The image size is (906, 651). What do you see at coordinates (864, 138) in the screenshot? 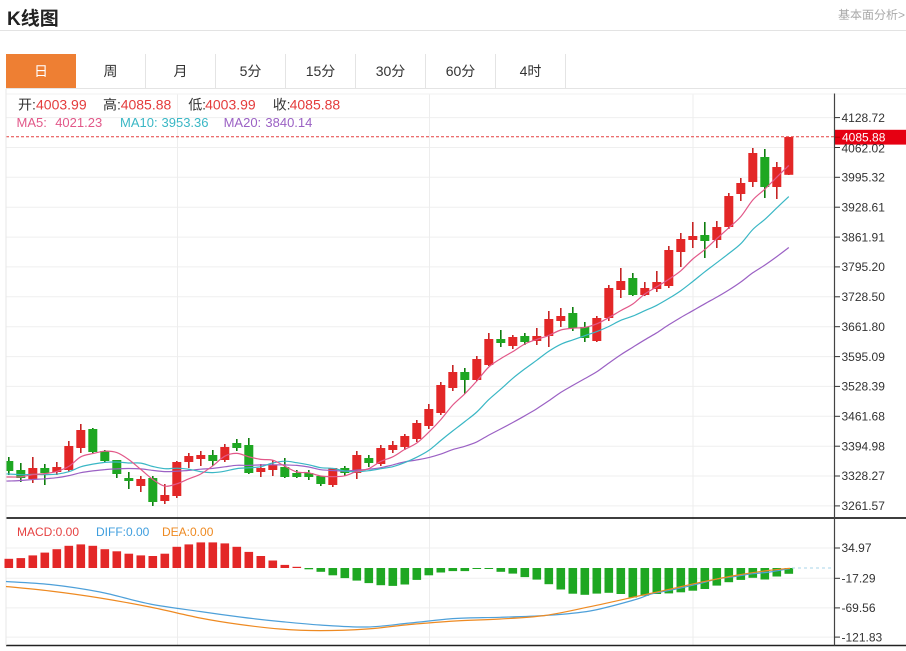
I see `svg-text: 4085.88` at bounding box center [864, 138].